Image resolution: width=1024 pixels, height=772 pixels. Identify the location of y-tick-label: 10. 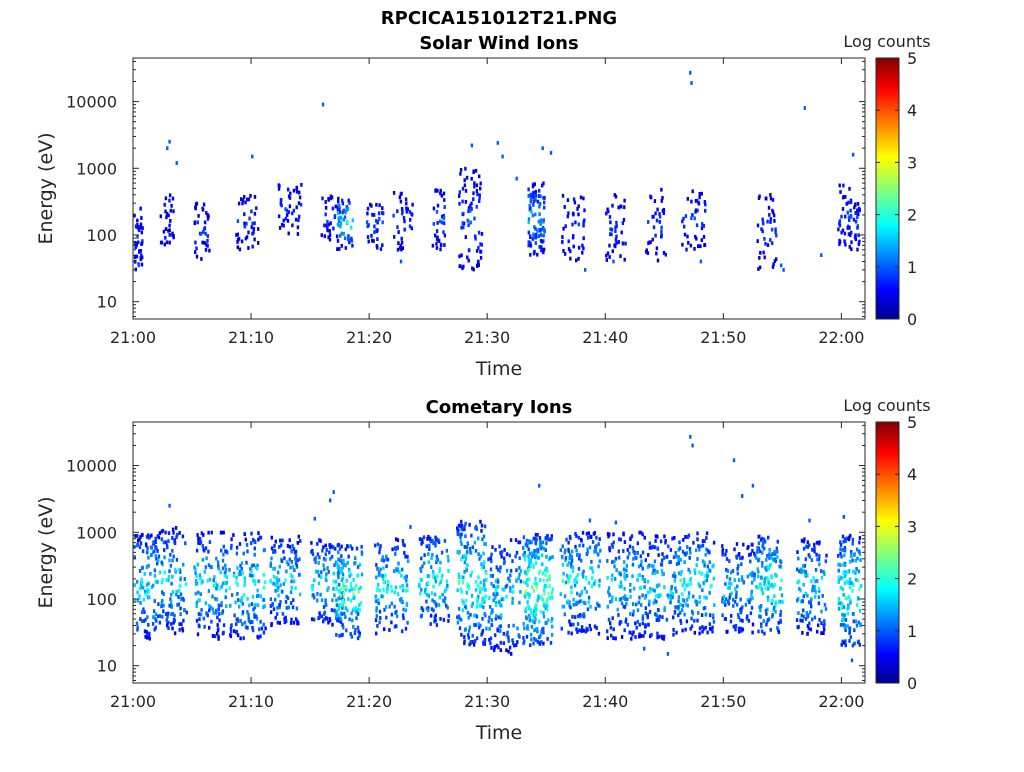
(107, 666).